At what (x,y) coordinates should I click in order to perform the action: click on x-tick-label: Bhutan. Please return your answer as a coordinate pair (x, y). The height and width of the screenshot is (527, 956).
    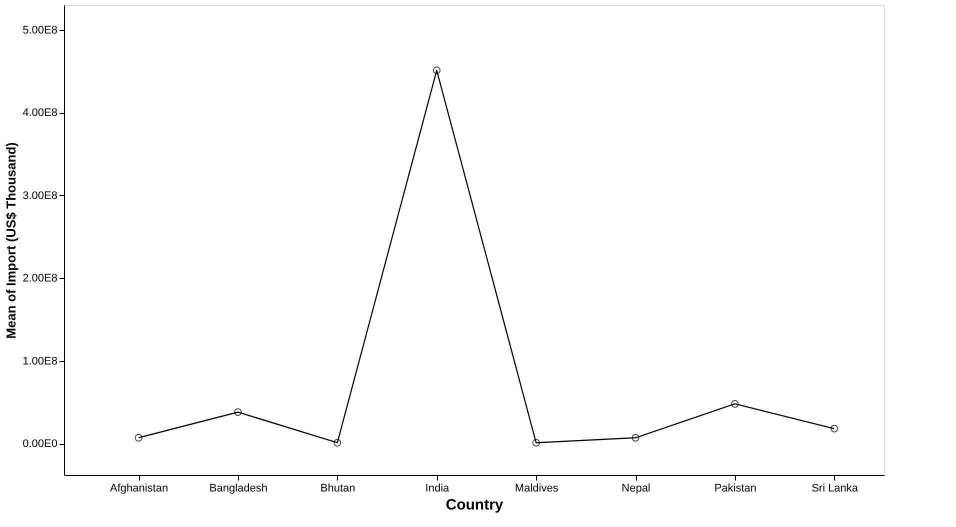
    Looking at the image, I should click on (338, 488).